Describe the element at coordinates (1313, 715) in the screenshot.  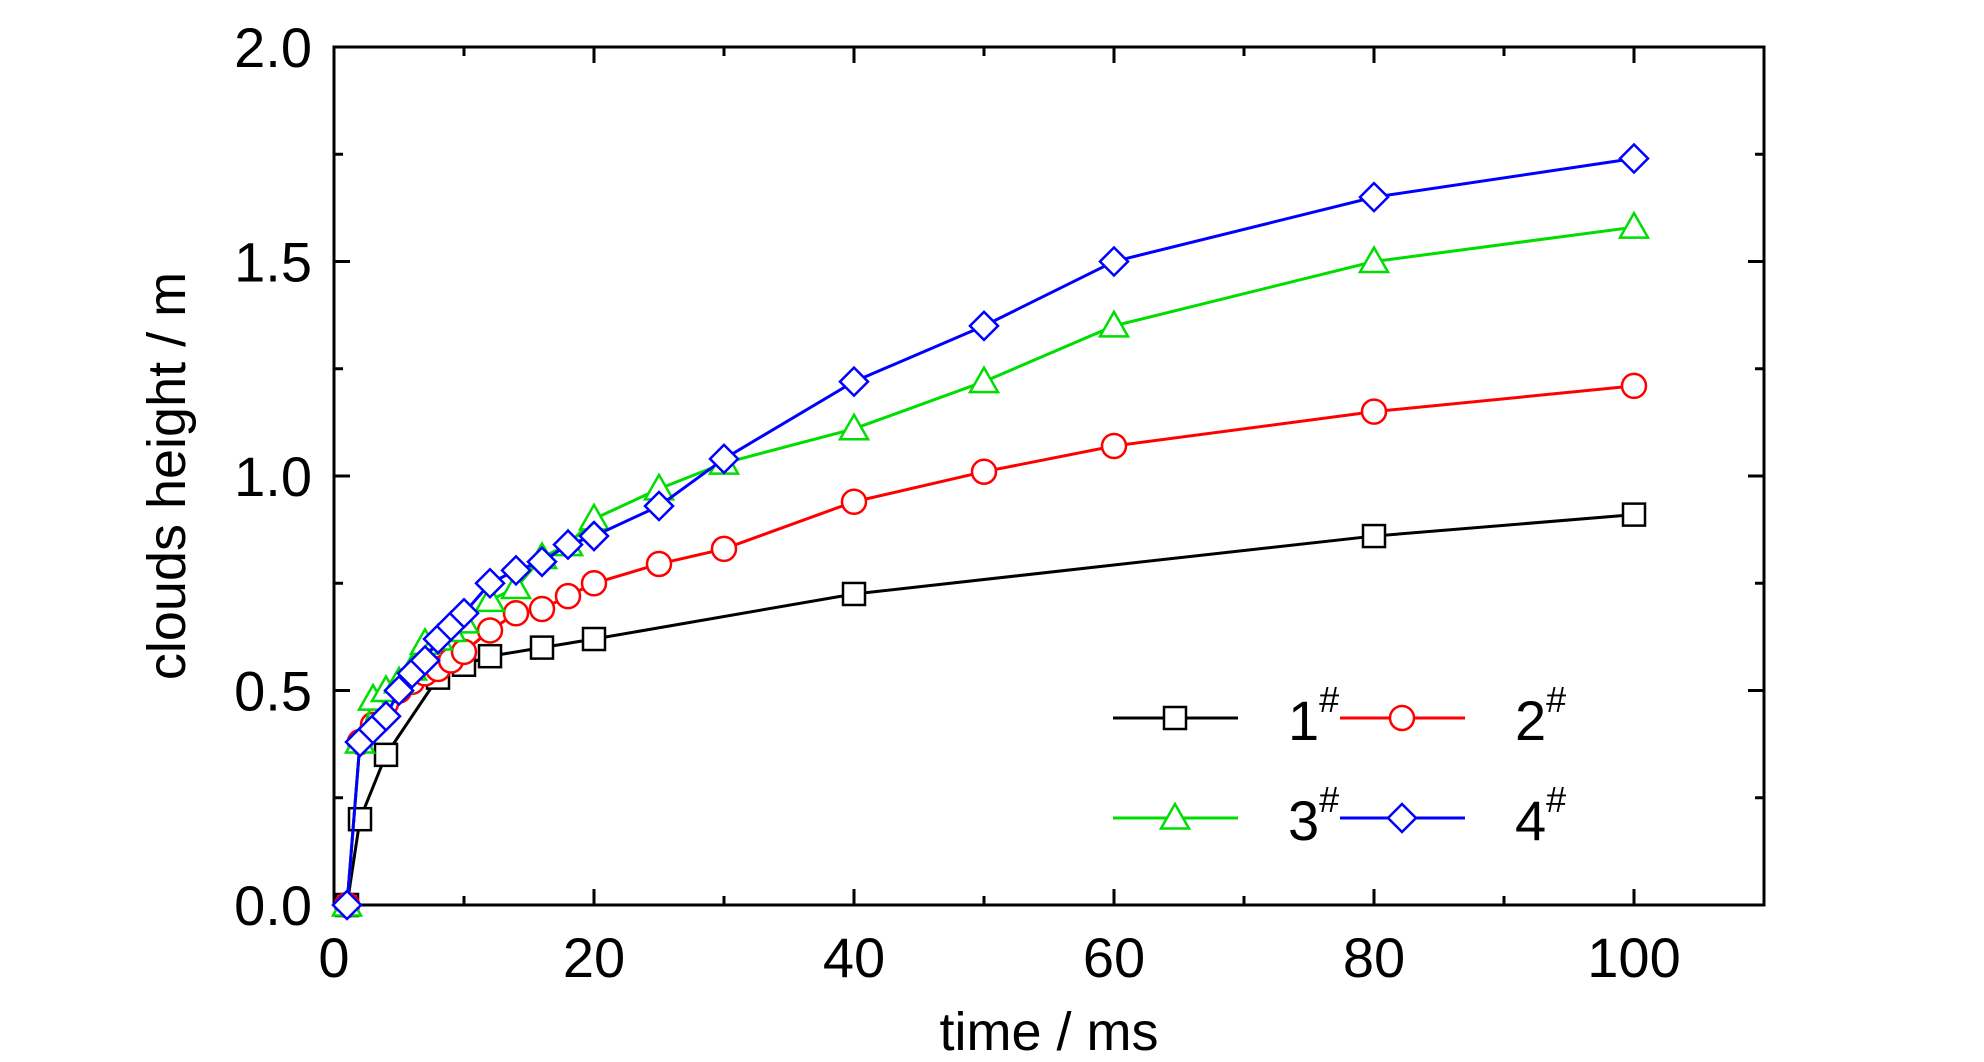
I see `legend-label: 1#` at that location.